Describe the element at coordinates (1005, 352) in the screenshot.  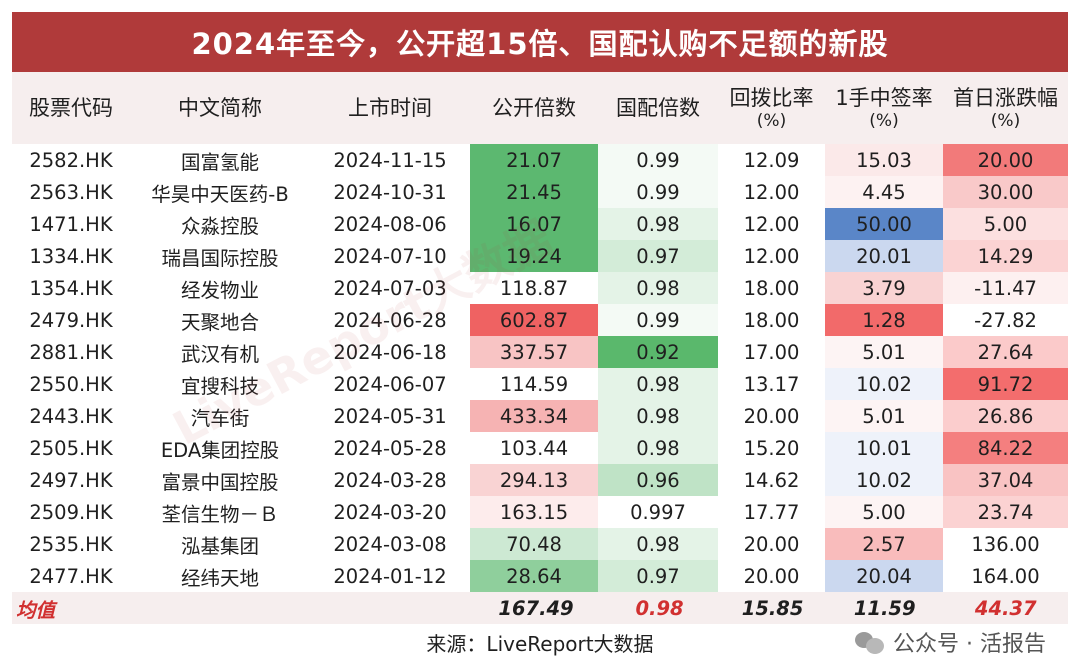
I see `cell-first-day-change: 27.64` at that location.